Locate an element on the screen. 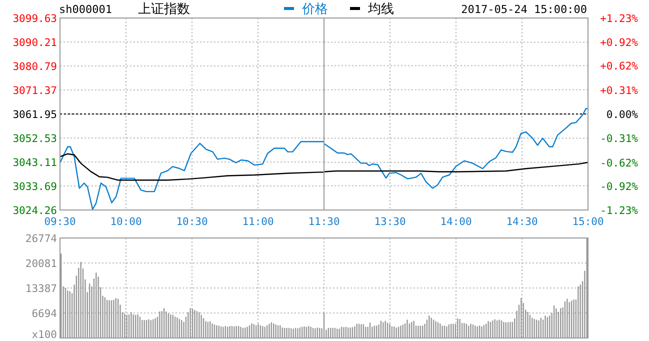 The image size is (649, 341). y-tick-label: 3099.63 is located at coordinates (34, 19).